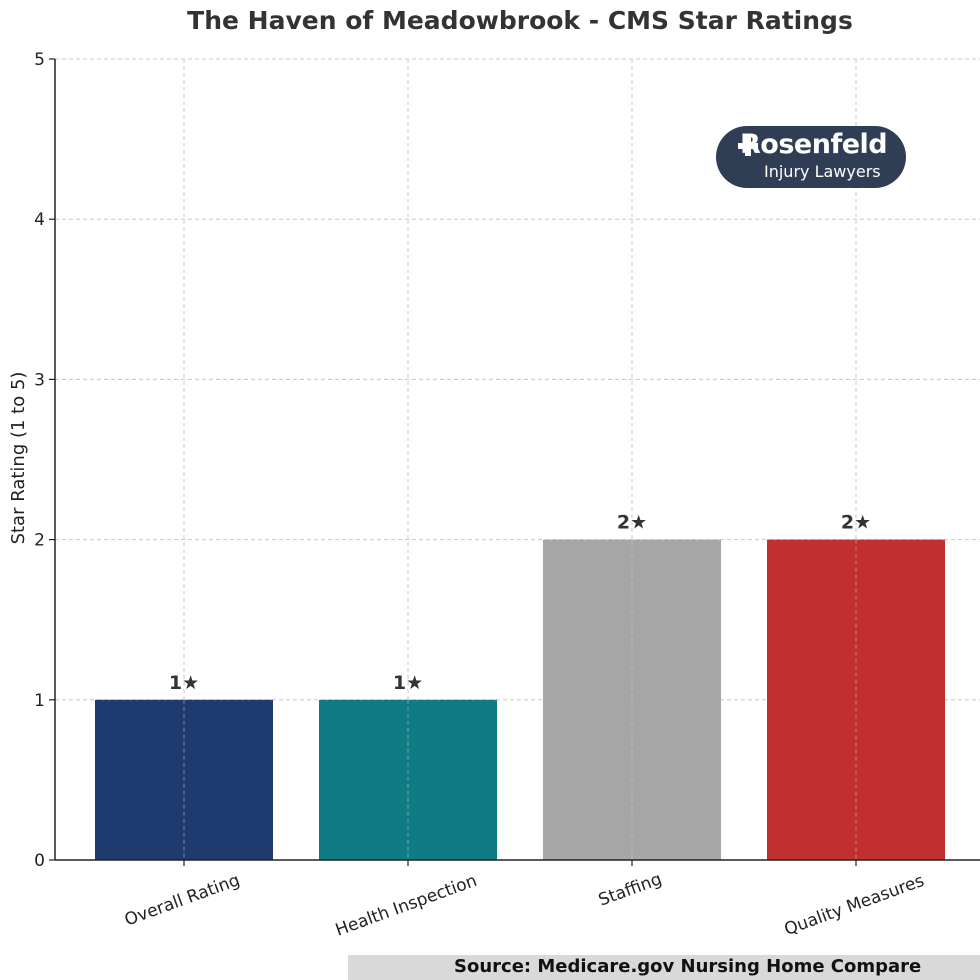 The width and height of the screenshot is (980, 980). I want to click on y-tick-label: 4, so click(39, 220).